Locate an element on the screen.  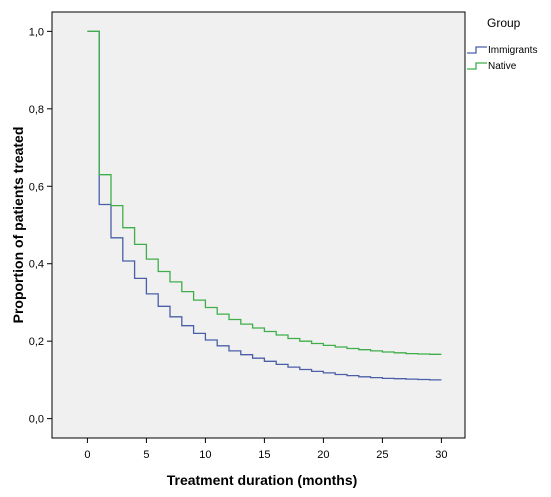
y-axis: 0,0 0,2 0,4 0,6 0,8 1,0 is located at coordinates (40, 226).